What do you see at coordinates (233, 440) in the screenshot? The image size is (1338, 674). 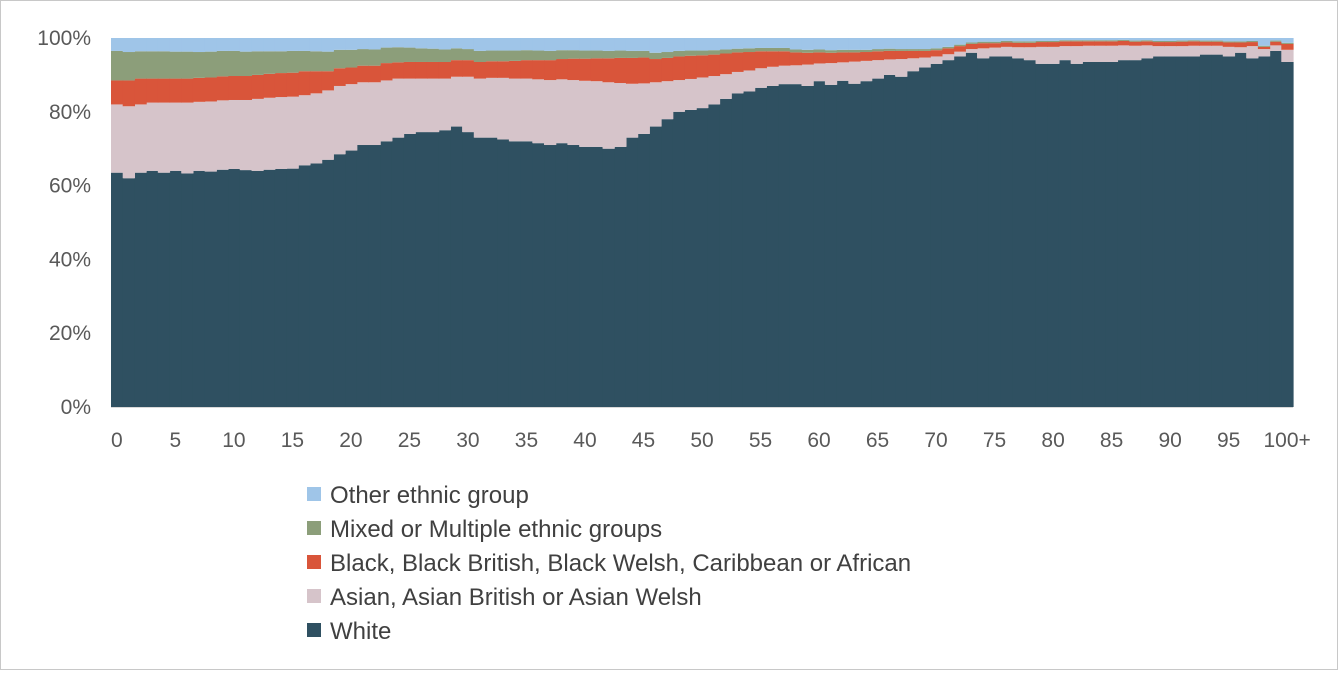 I see `x-tick-label: 10` at bounding box center [233, 440].